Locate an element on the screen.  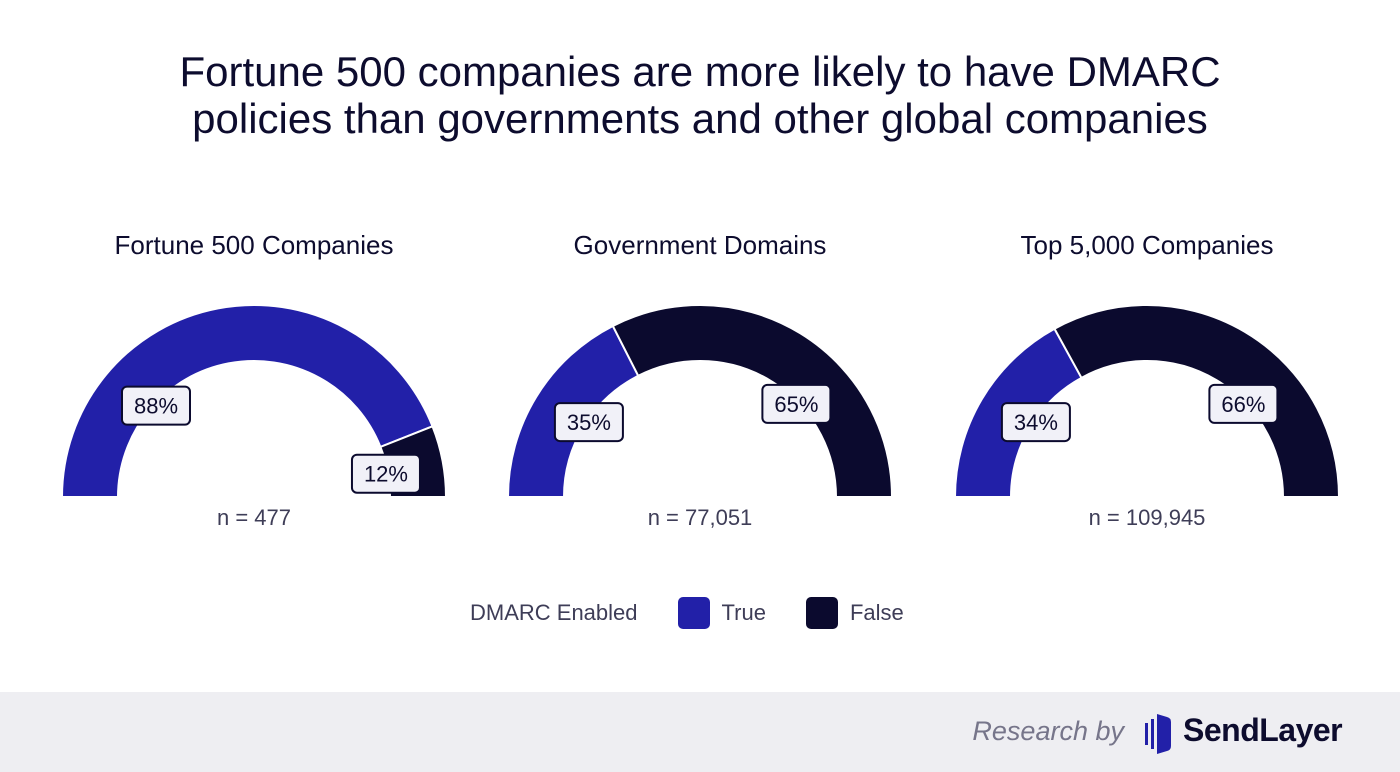
research-by-text: Research by is located at coordinates (1048, 731).